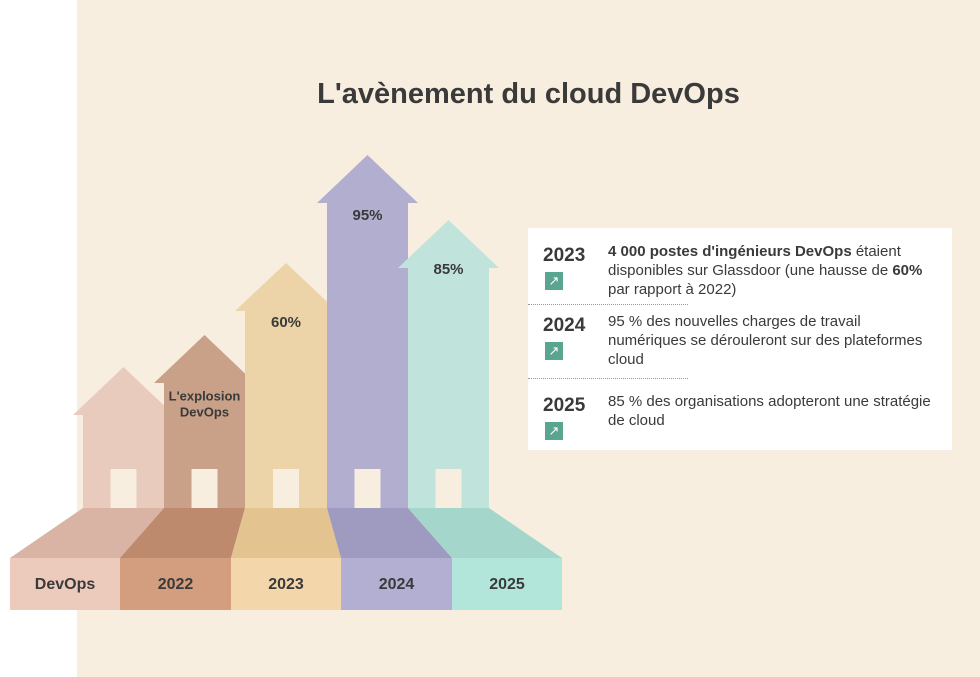 This screenshot has height=677, width=980. What do you see at coordinates (564, 405) in the screenshot?
I see `fact-year: 2025` at bounding box center [564, 405].